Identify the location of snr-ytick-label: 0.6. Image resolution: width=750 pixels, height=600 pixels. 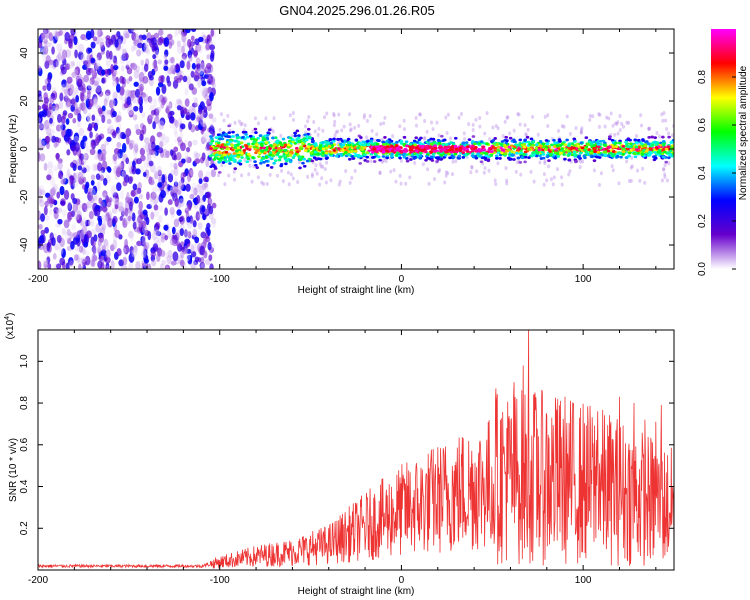
(24, 444).